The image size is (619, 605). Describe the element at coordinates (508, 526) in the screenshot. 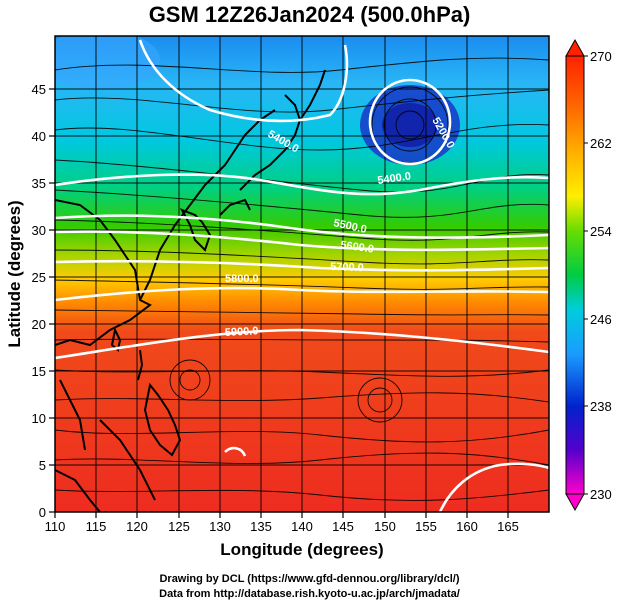

I see `x-tick-label: 165` at that location.